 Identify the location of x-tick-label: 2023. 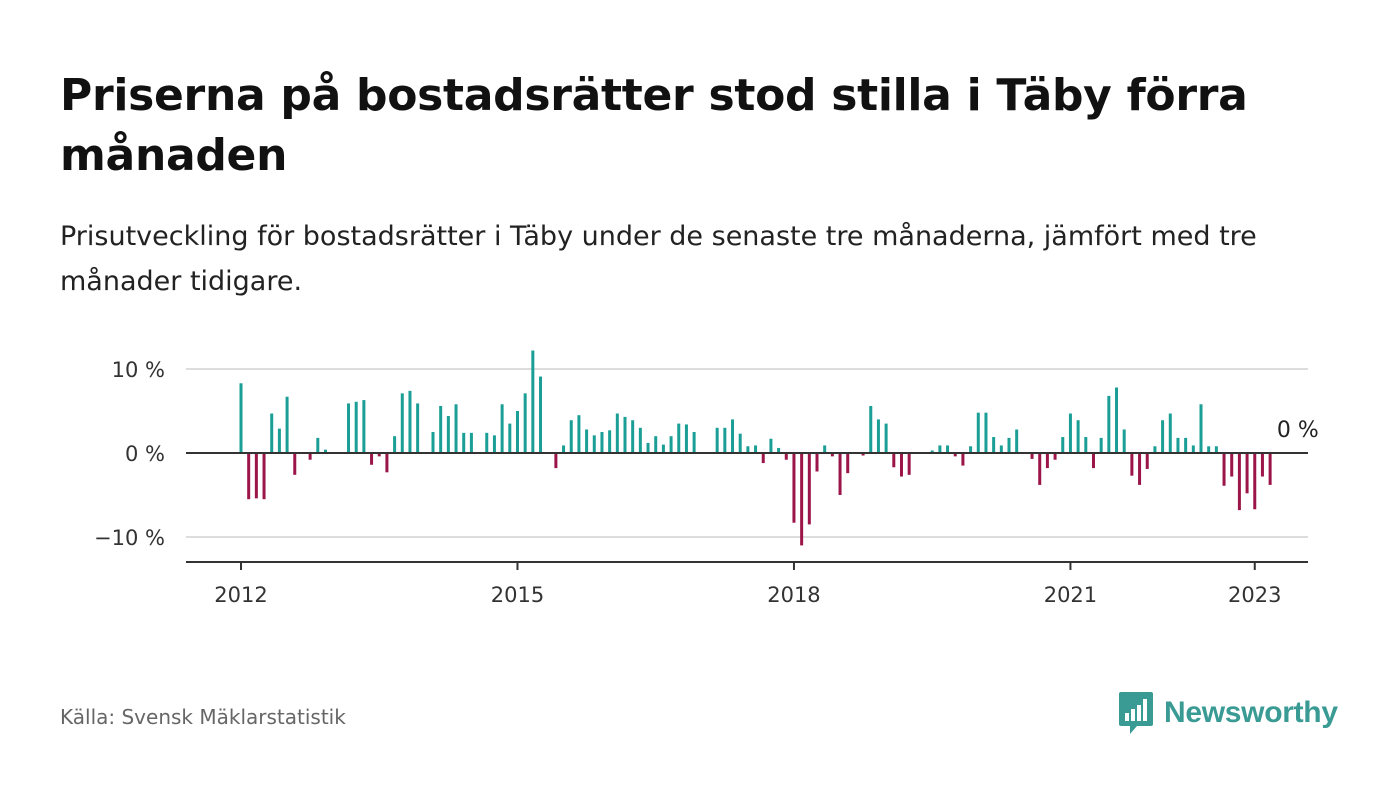
(1254, 595).